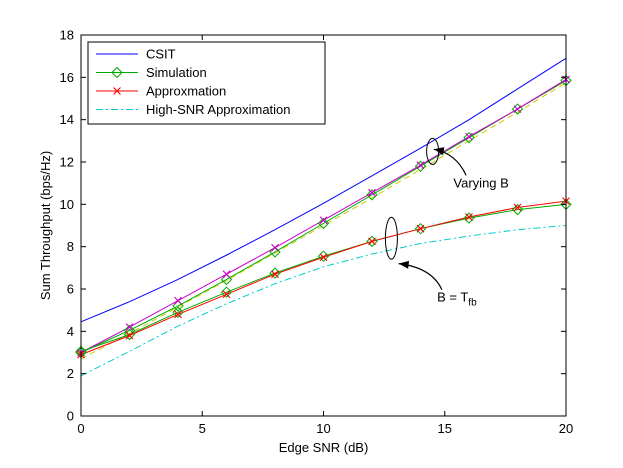 Image resolution: width=623 pixels, height=468 pixels. I want to click on annotation-label: B = Tfb, so click(457, 299).